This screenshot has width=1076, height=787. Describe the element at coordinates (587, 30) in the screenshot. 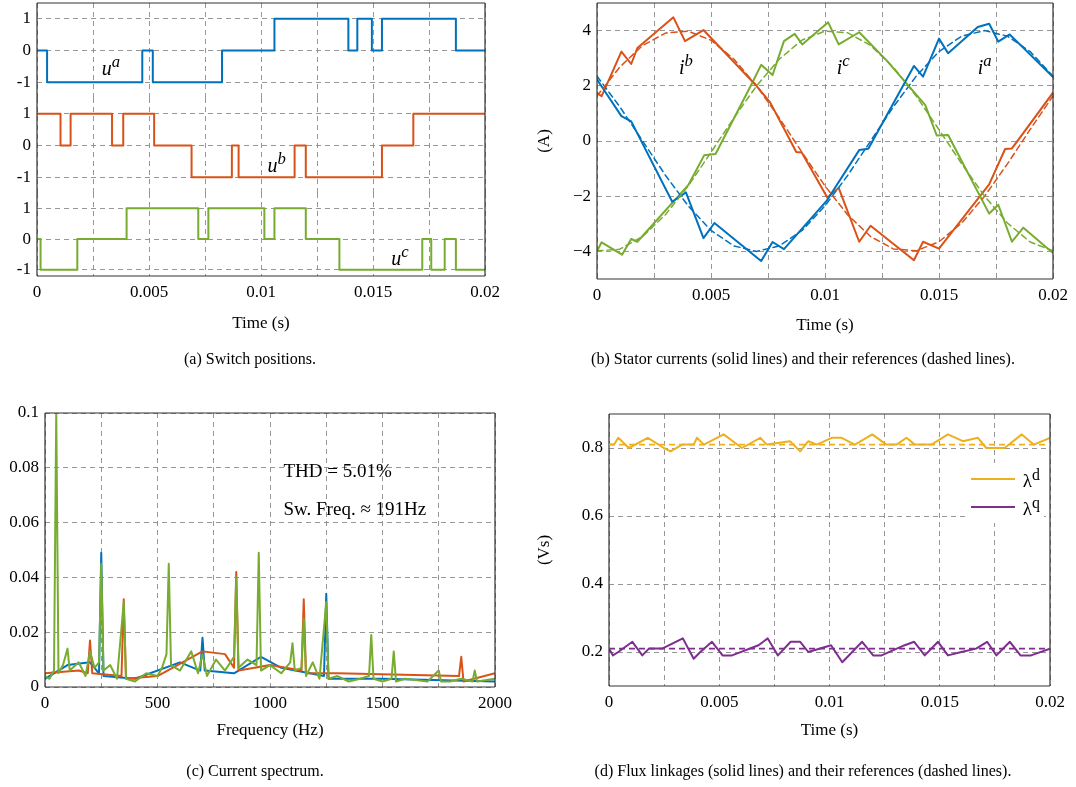

I see `y-tick-label: 4` at that location.